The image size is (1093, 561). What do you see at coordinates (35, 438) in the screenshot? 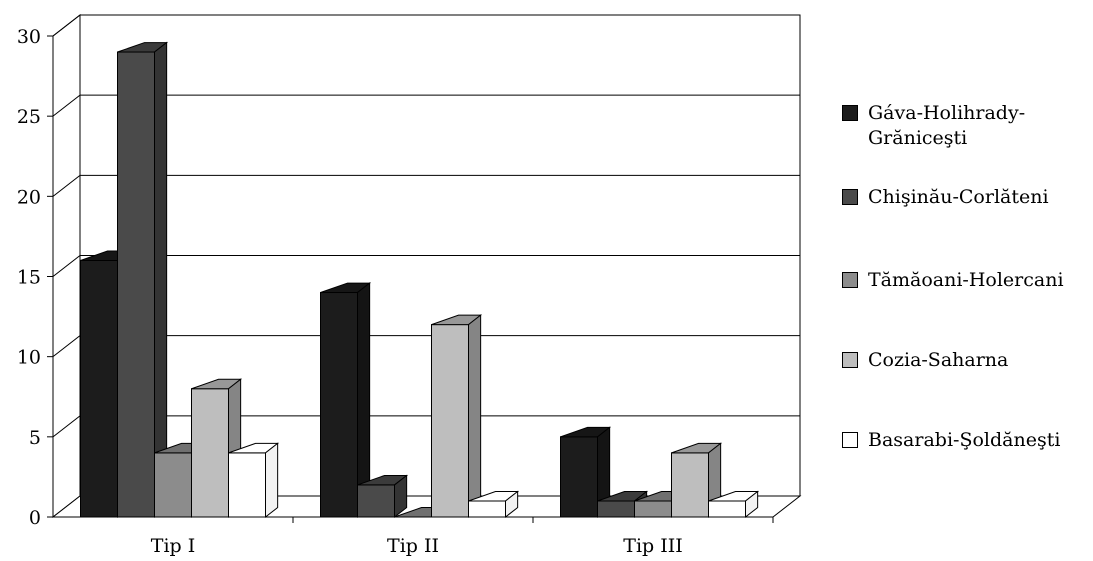
I see `y-tick-label: 5` at bounding box center [35, 438].